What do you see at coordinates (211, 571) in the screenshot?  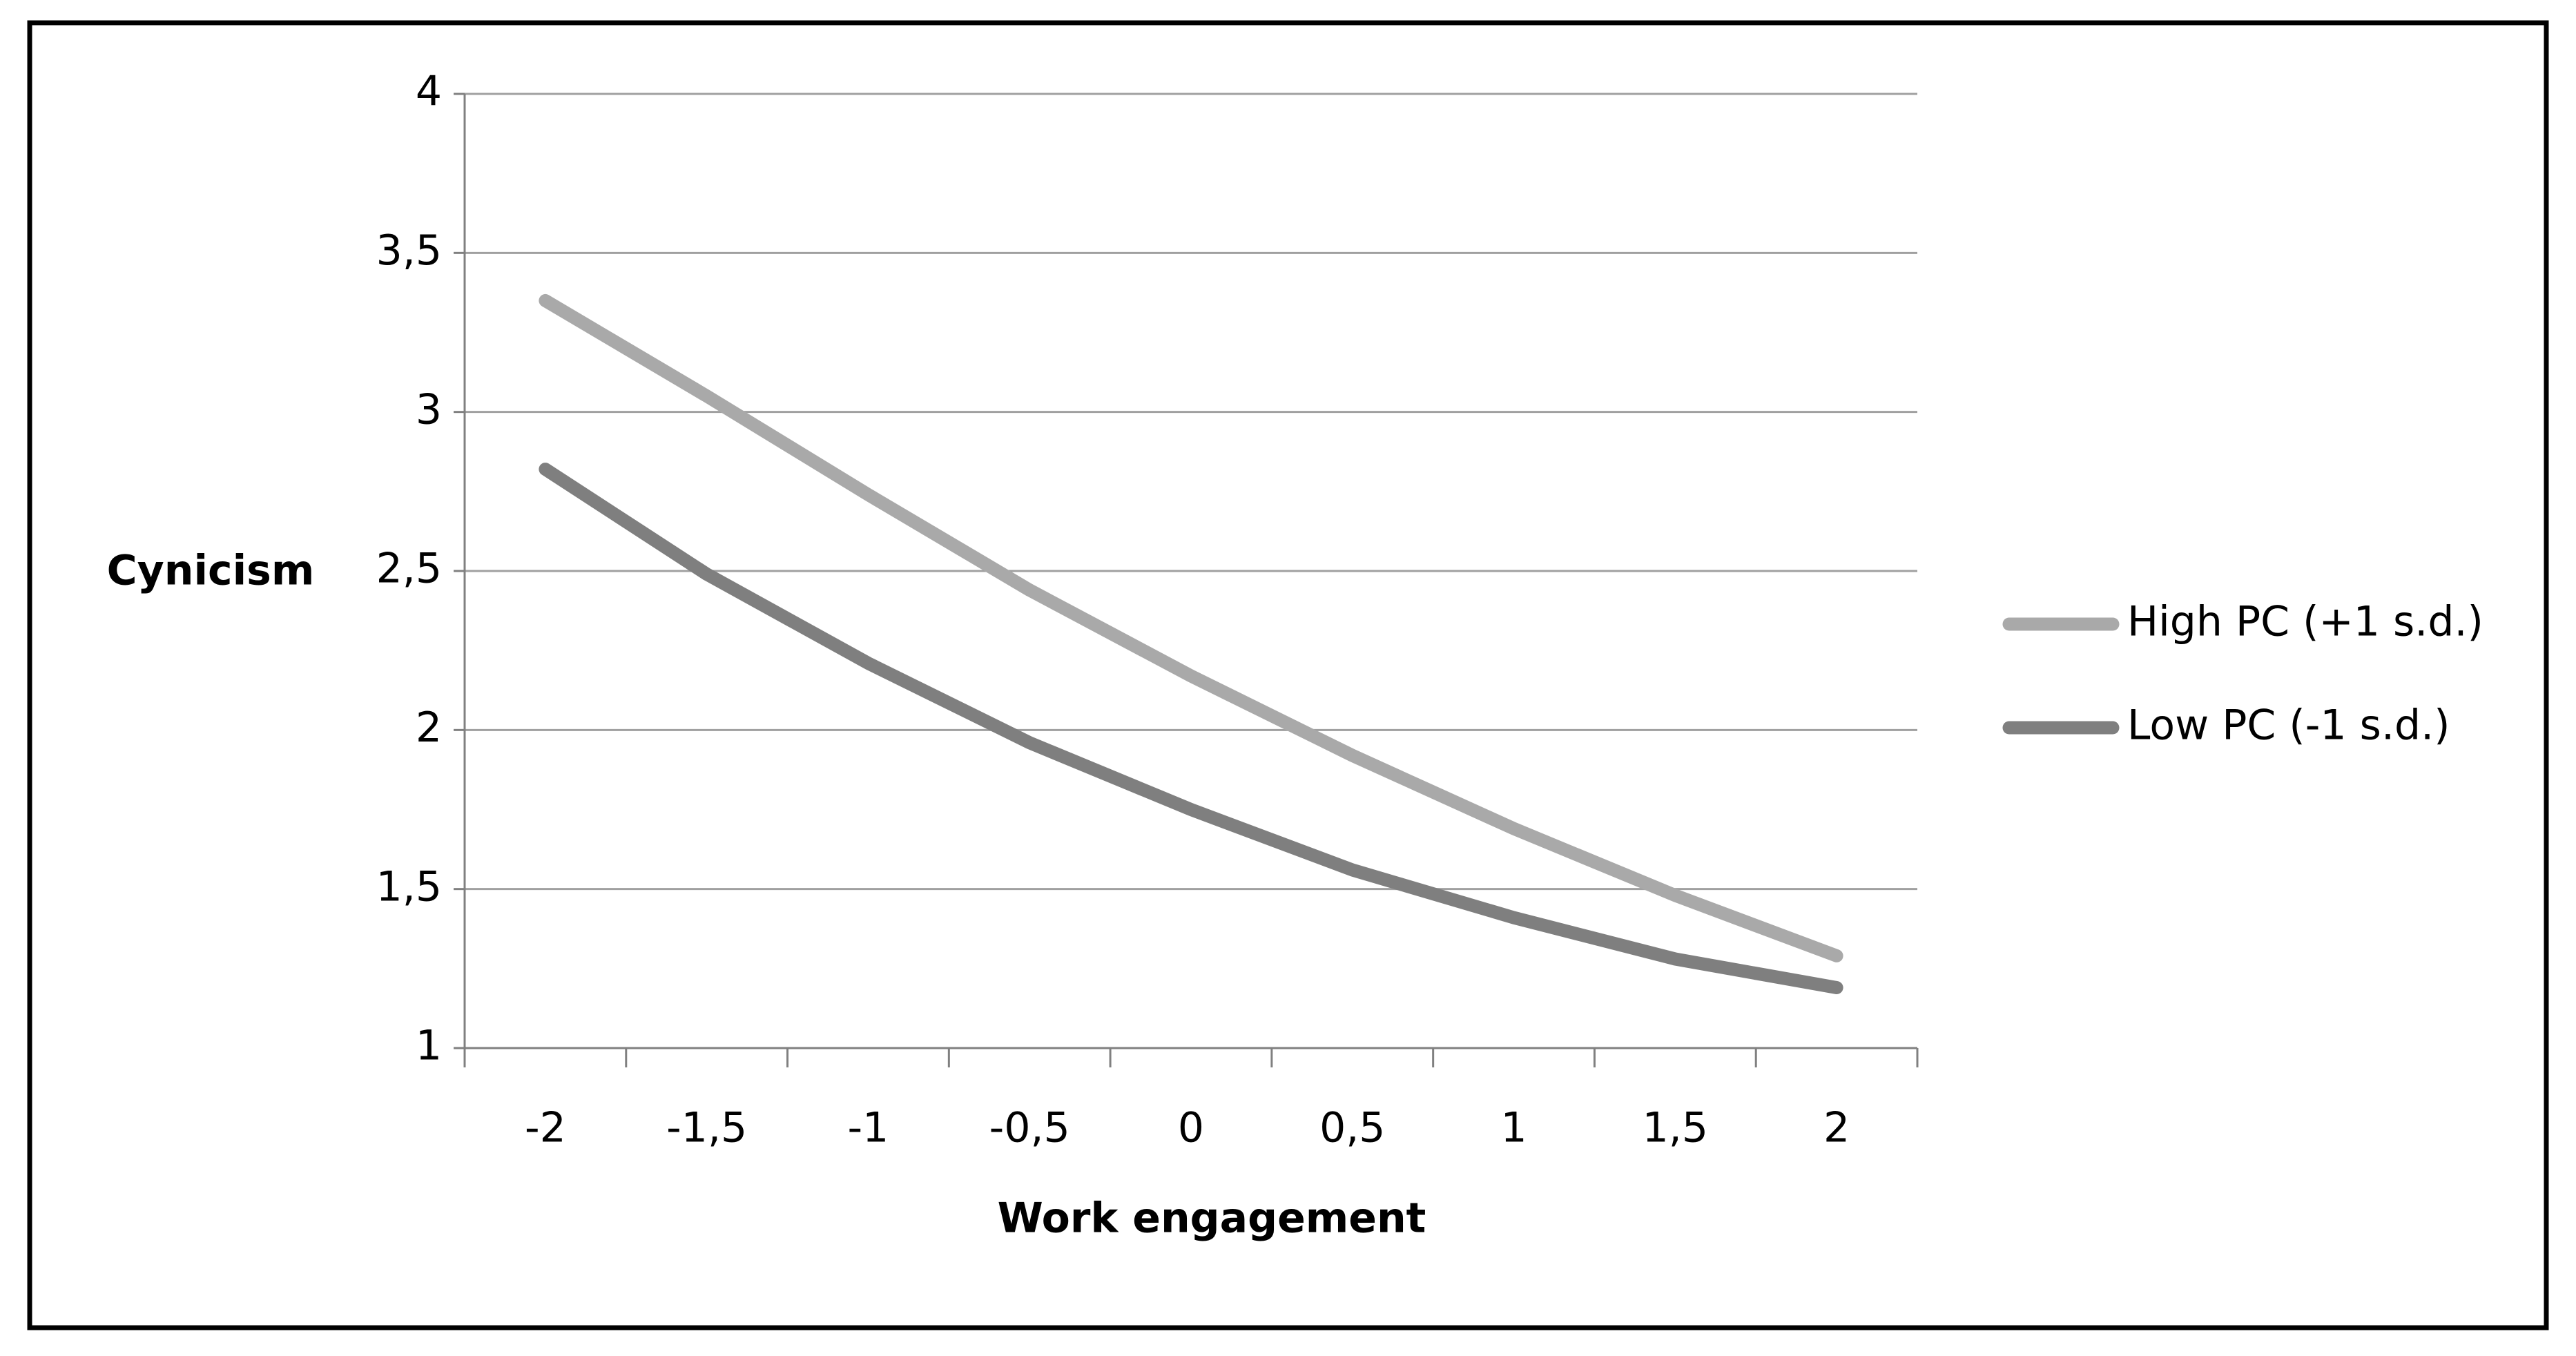 I see `y-axis-title: Cynicism` at bounding box center [211, 571].